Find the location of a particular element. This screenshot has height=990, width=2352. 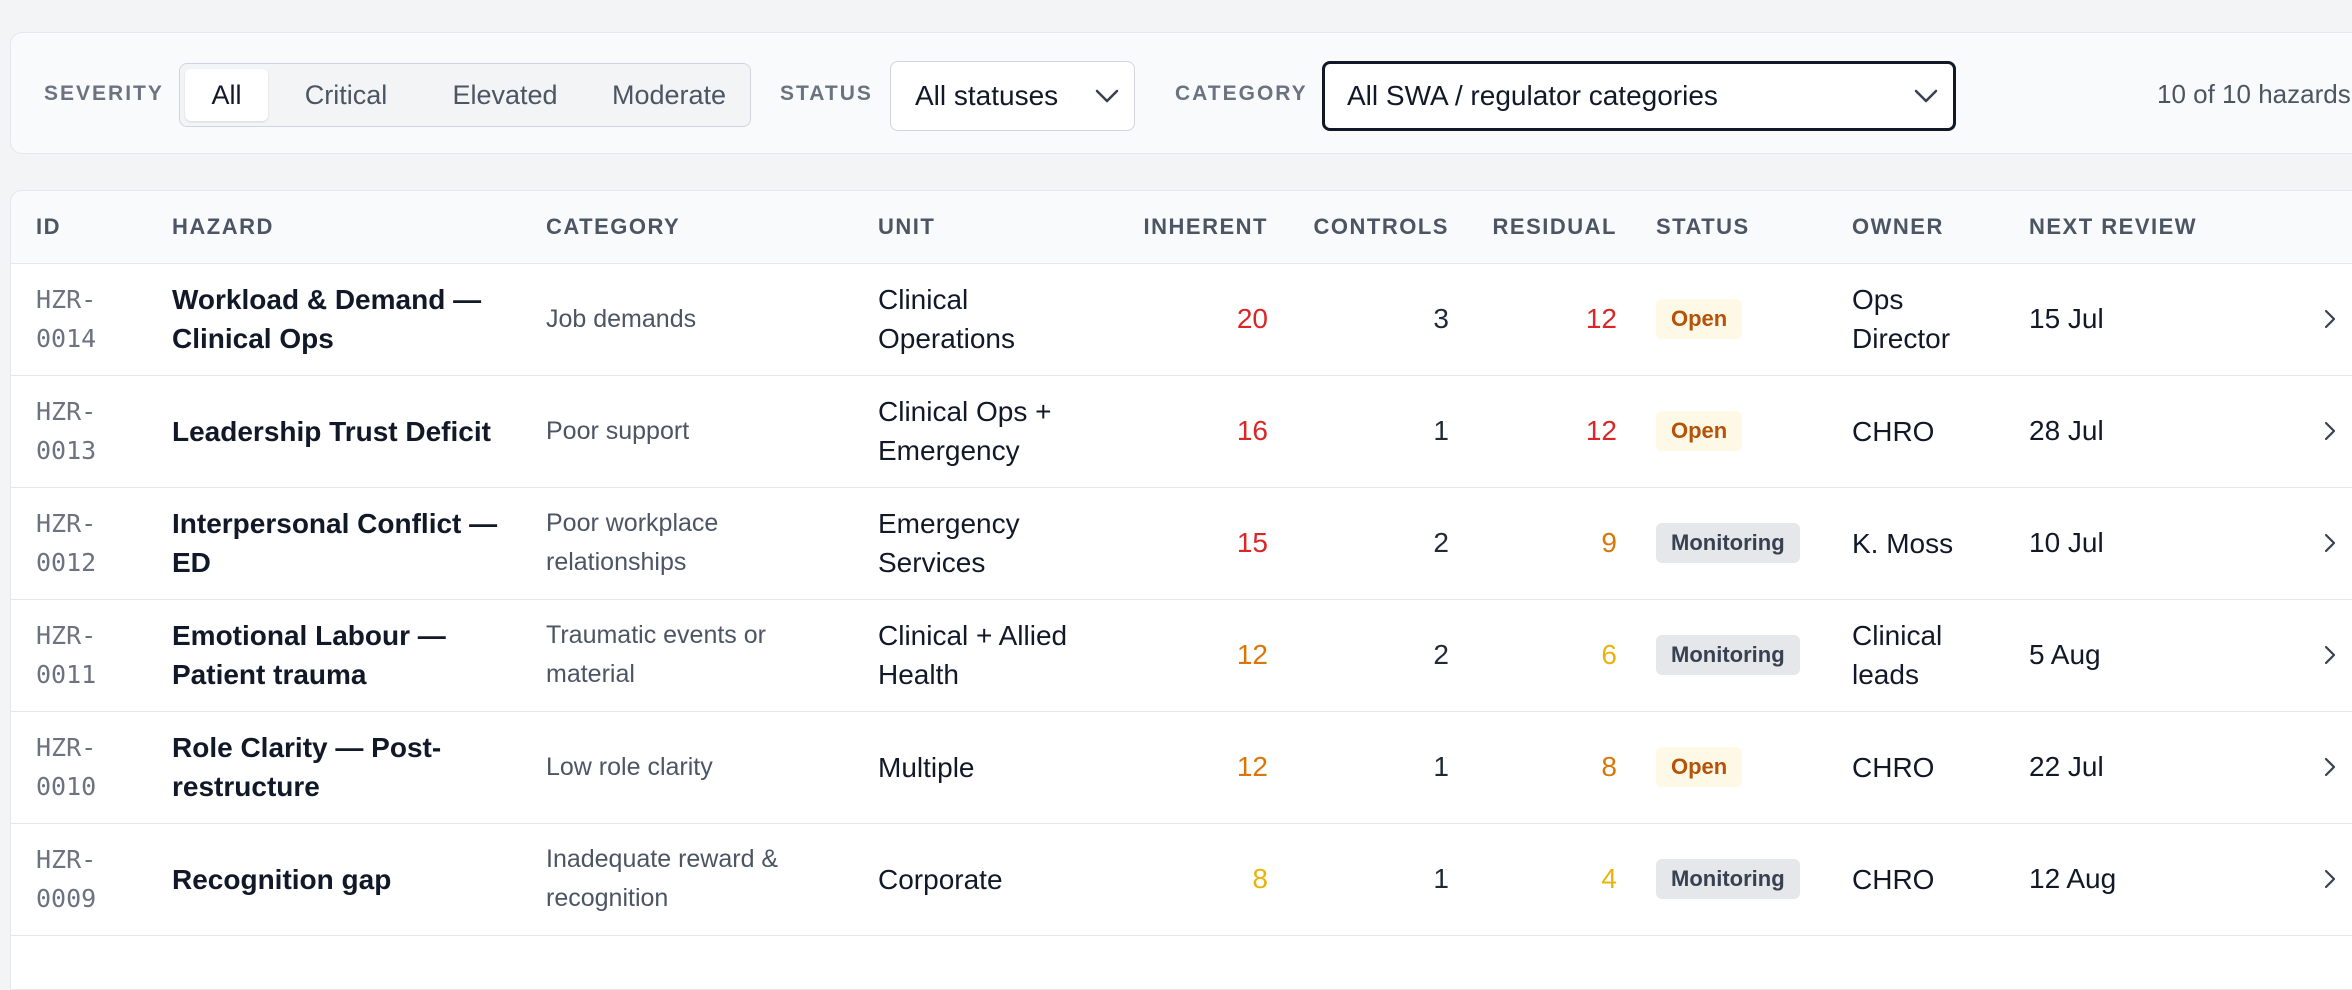

cell-category: Poor workplace relationships is located at coordinates (686, 543).